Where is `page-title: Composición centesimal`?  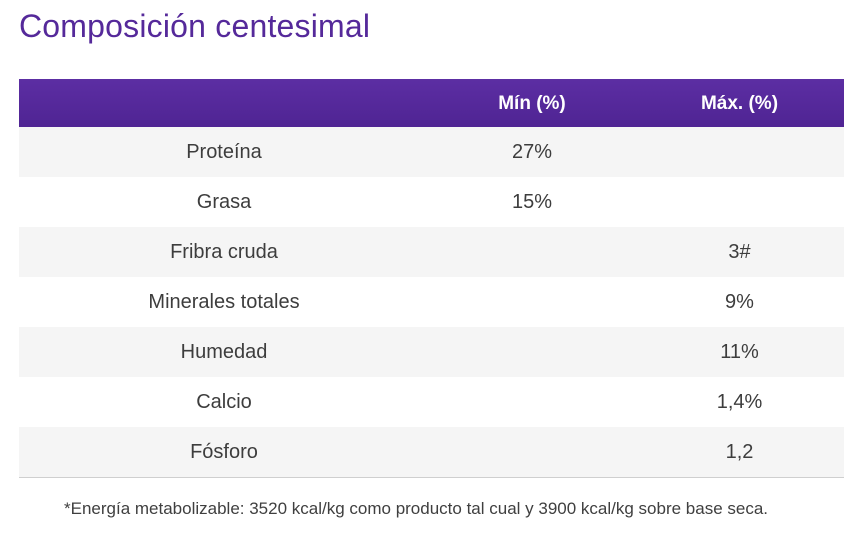 page-title: Composición centesimal is located at coordinates (195, 26).